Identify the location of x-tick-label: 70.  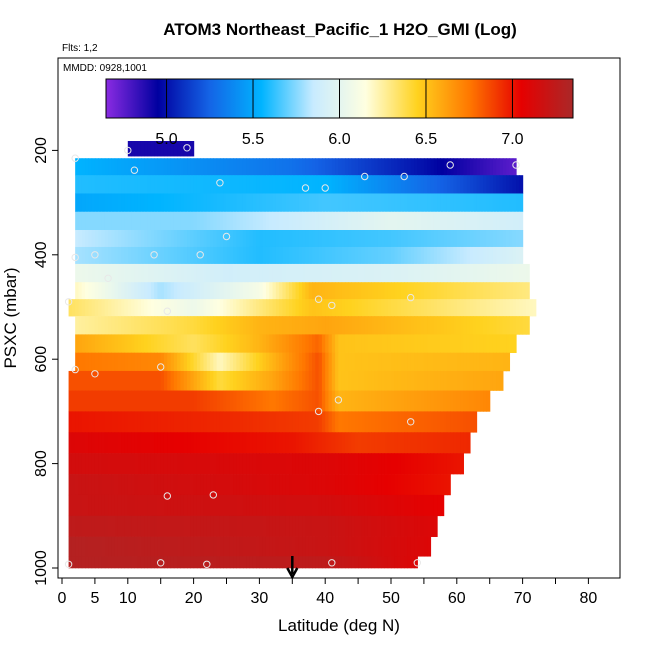
(523, 598).